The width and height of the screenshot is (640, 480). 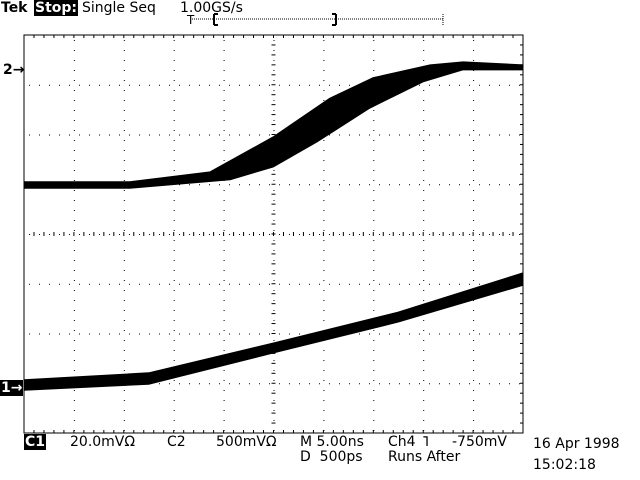 What do you see at coordinates (246, 442) in the screenshot?
I see `ch2-scale: 500mVΩ` at bounding box center [246, 442].